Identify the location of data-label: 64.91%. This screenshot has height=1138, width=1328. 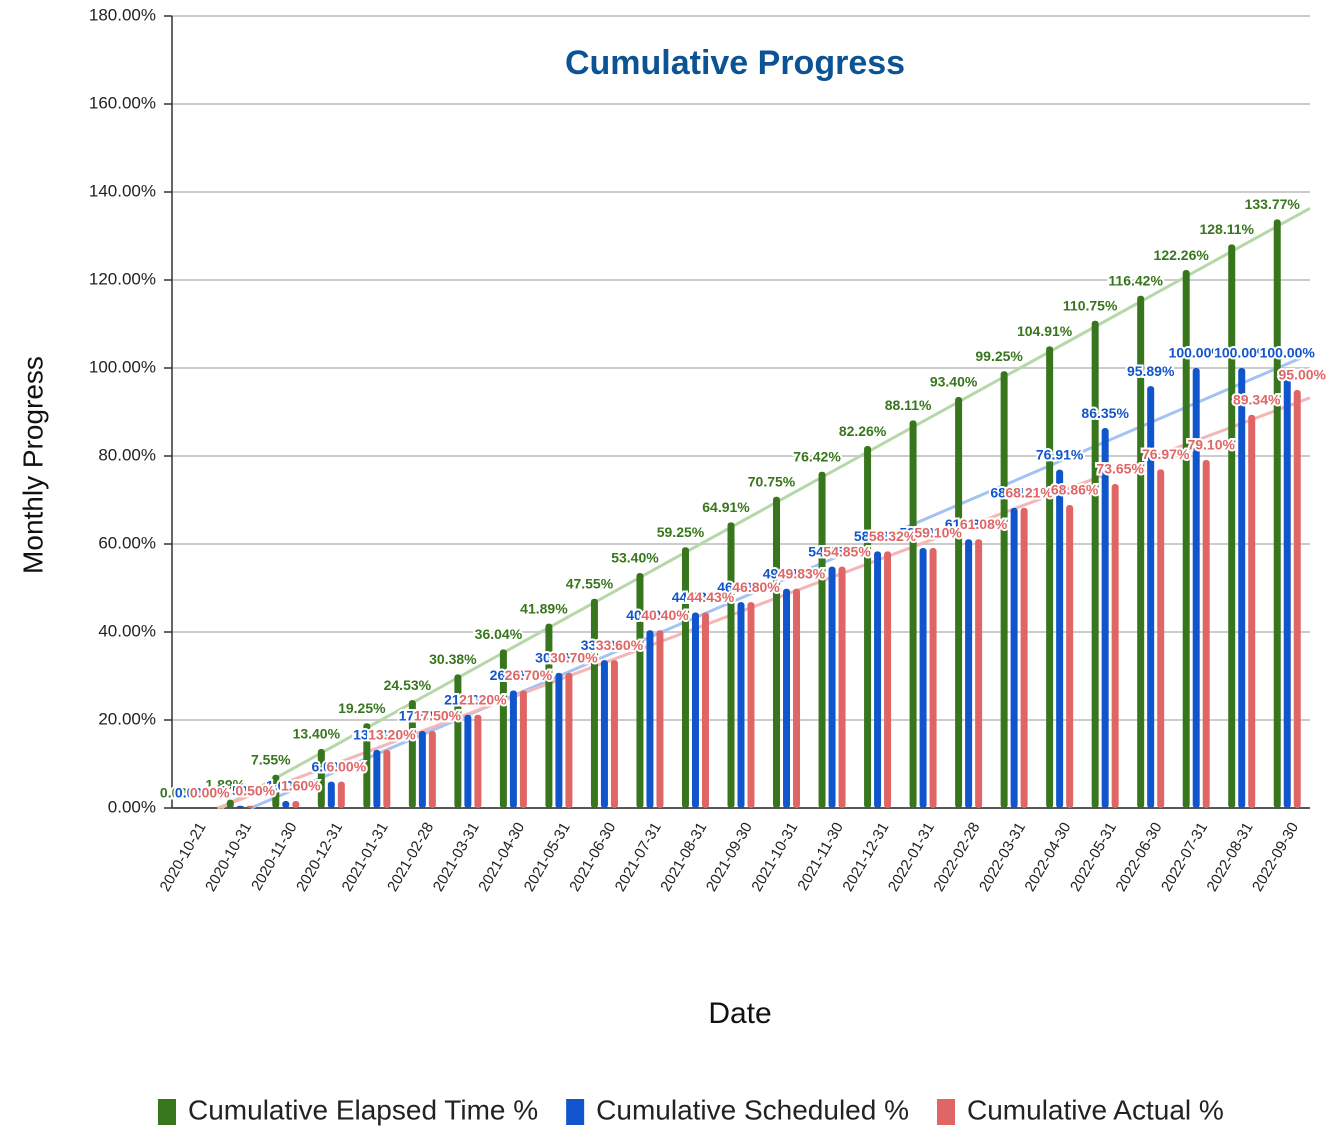
(726, 507).